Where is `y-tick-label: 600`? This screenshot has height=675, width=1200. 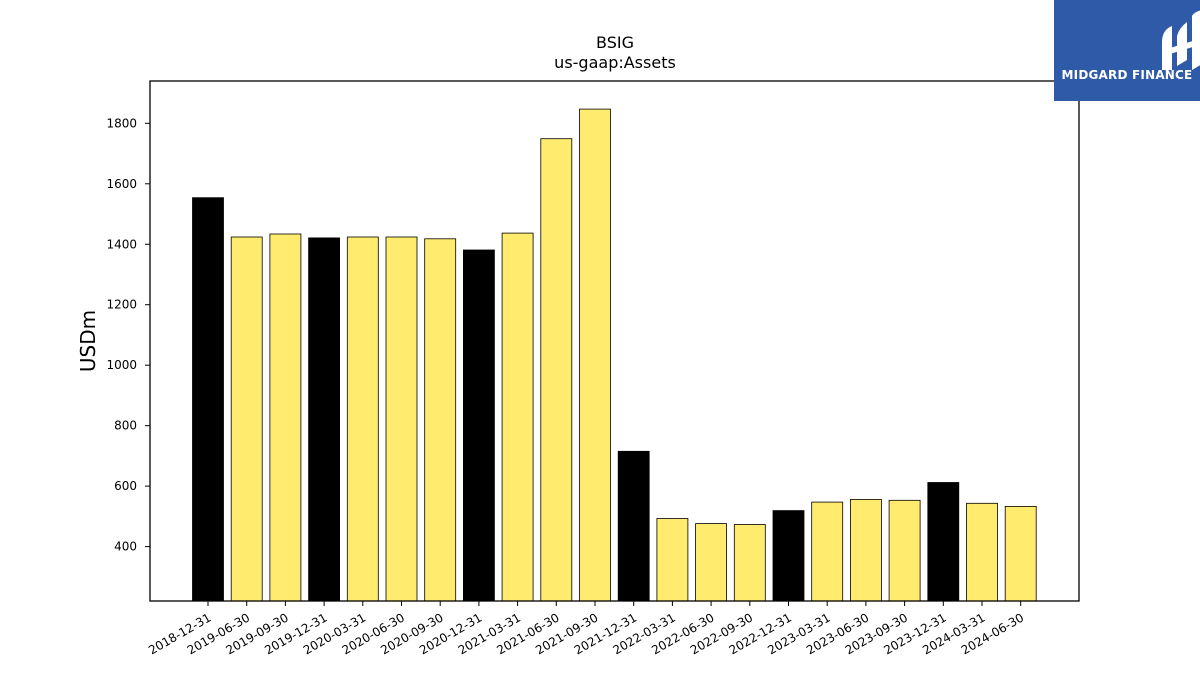
y-tick-label: 600 is located at coordinates (125, 486).